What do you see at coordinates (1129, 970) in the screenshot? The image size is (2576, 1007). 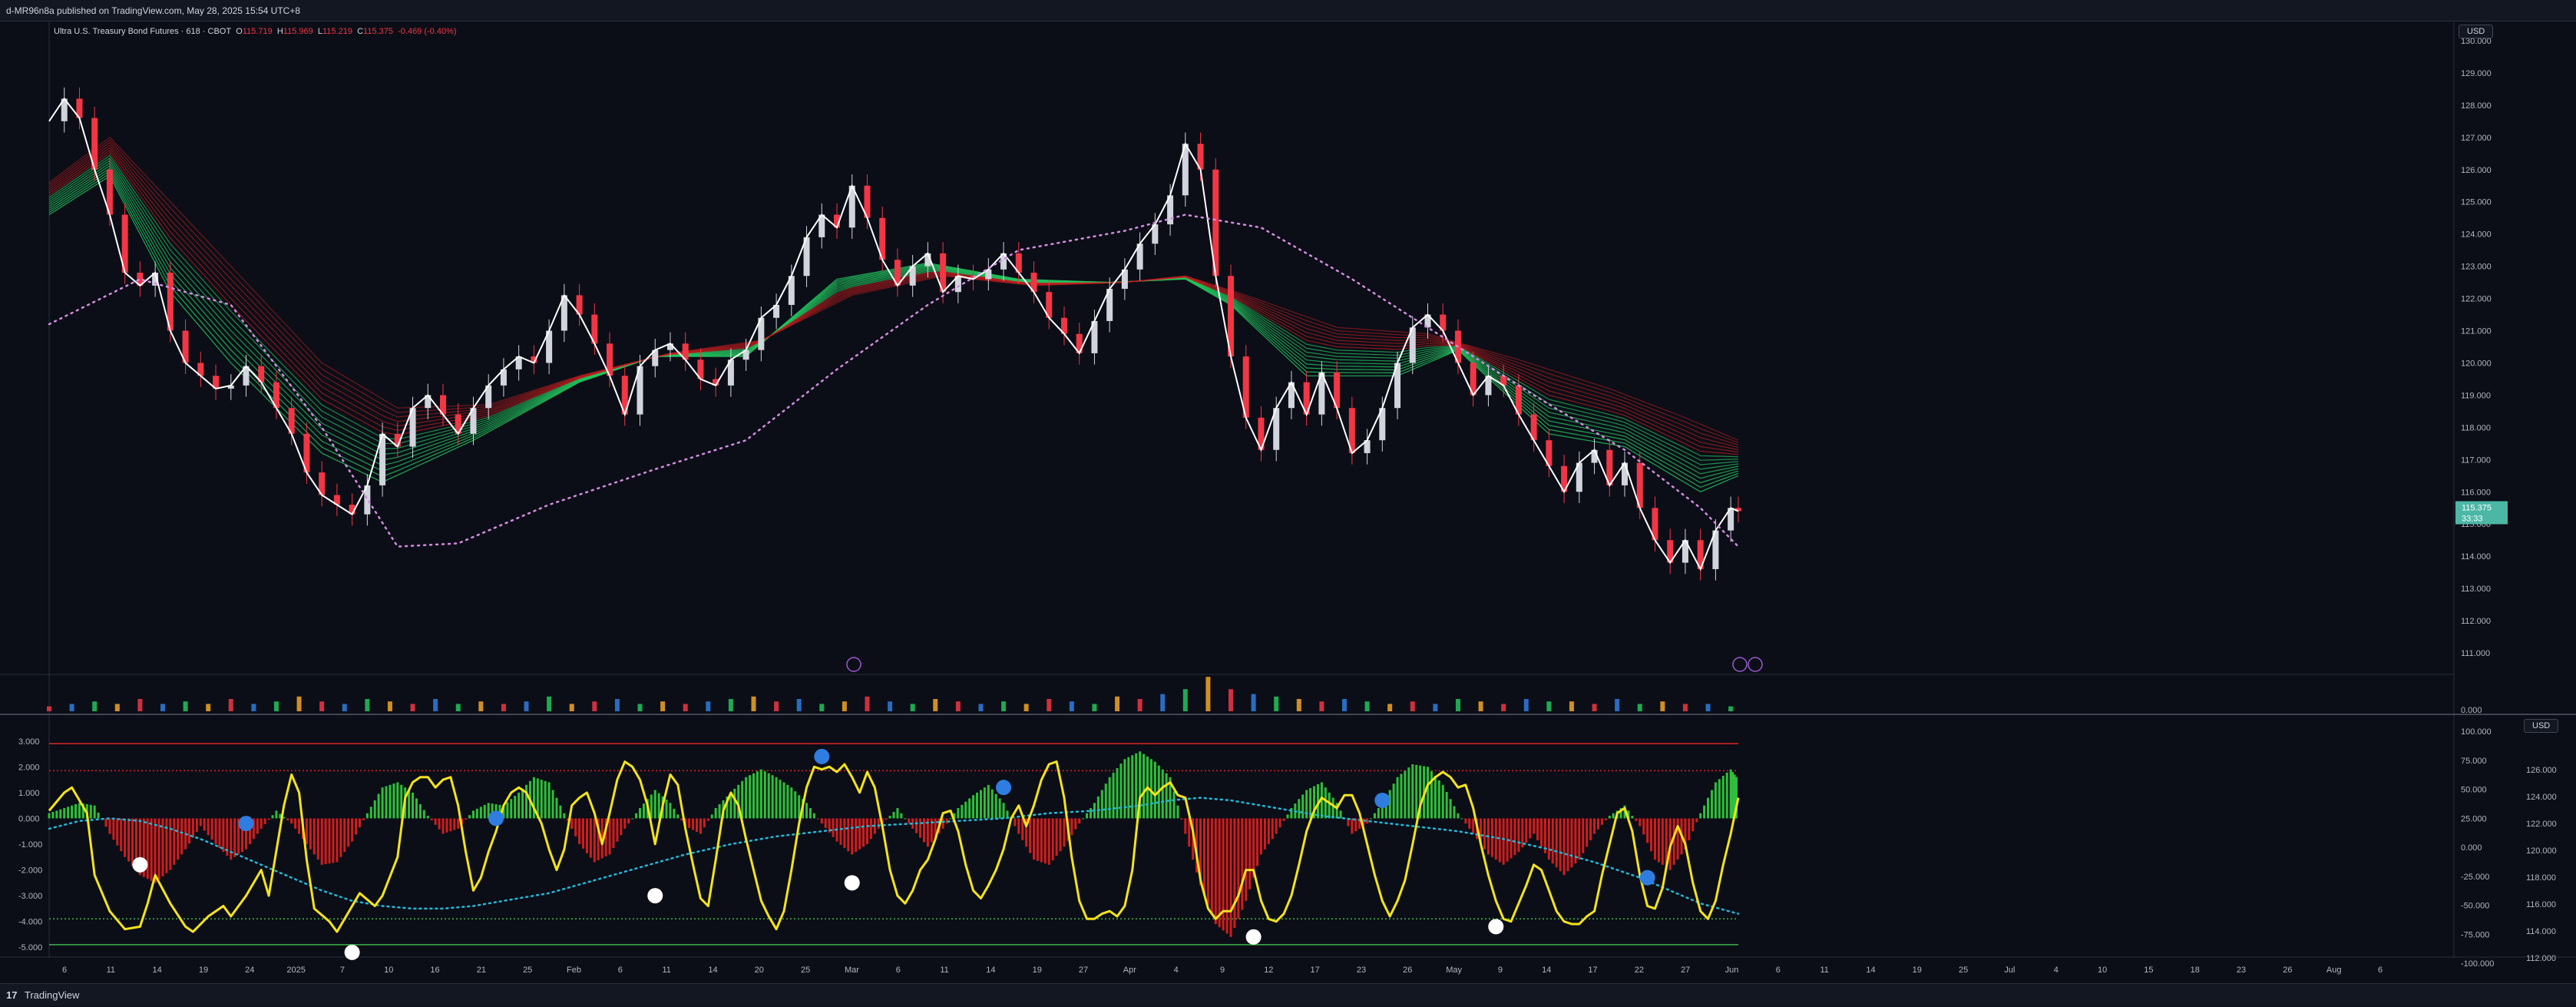 I see `time-axis-tick: Apr` at bounding box center [1129, 970].